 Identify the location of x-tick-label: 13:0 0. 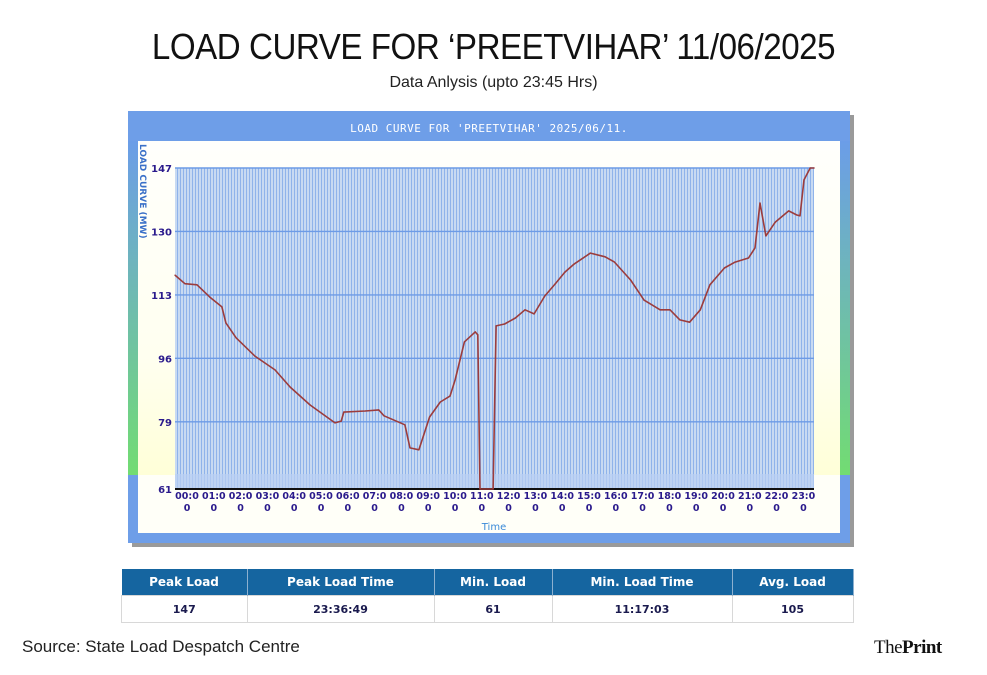
(536, 502).